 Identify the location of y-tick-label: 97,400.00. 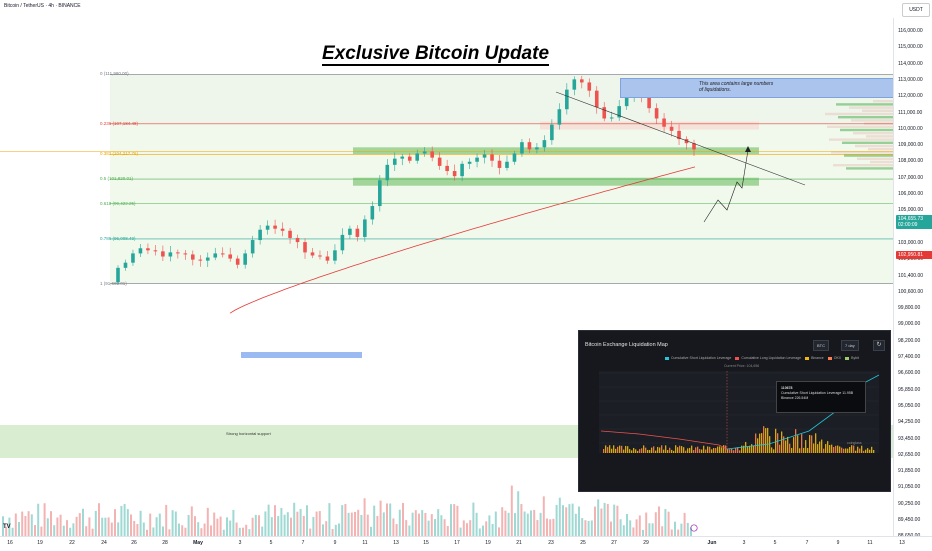
(909, 357).